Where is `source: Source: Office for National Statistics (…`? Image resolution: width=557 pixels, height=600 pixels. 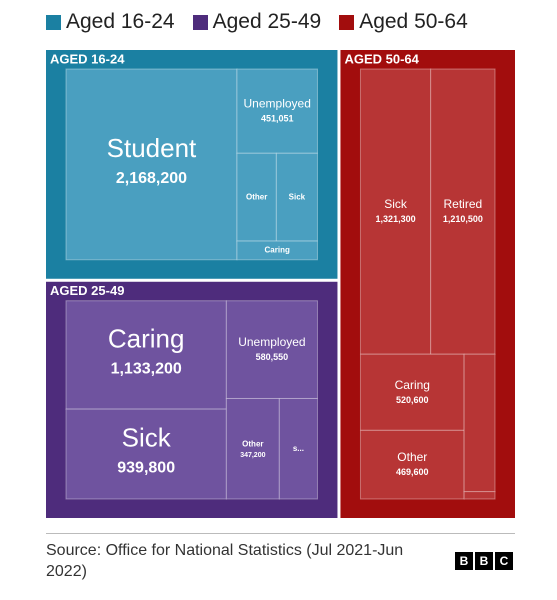
source: Source: Office for National Statistics (… is located at coordinates (225, 561).